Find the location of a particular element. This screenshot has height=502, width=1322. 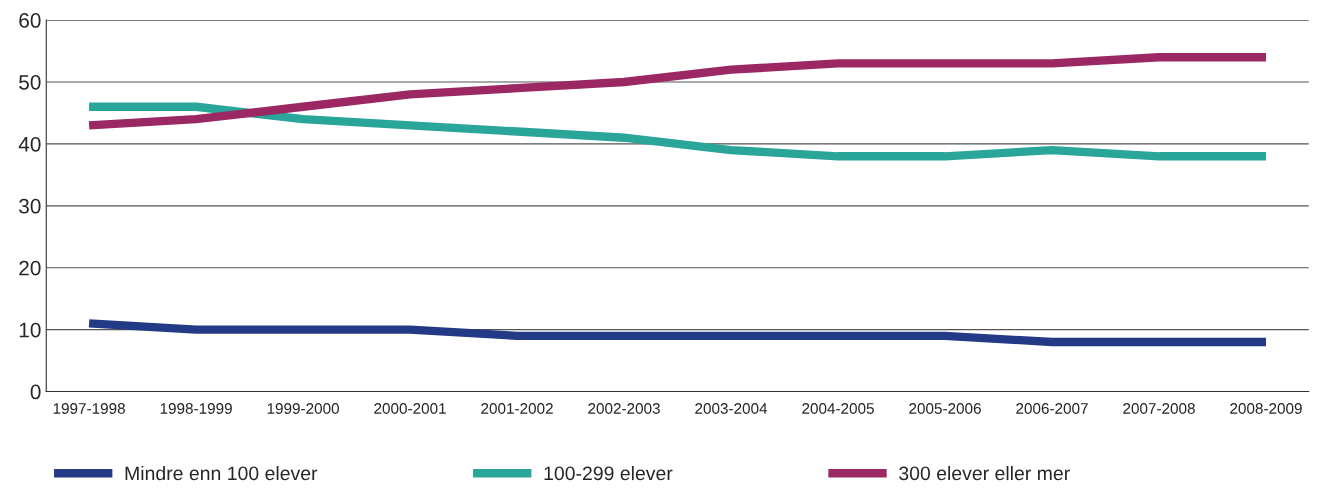

x-tick-label: 1997-1998 is located at coordinates (89, 408).